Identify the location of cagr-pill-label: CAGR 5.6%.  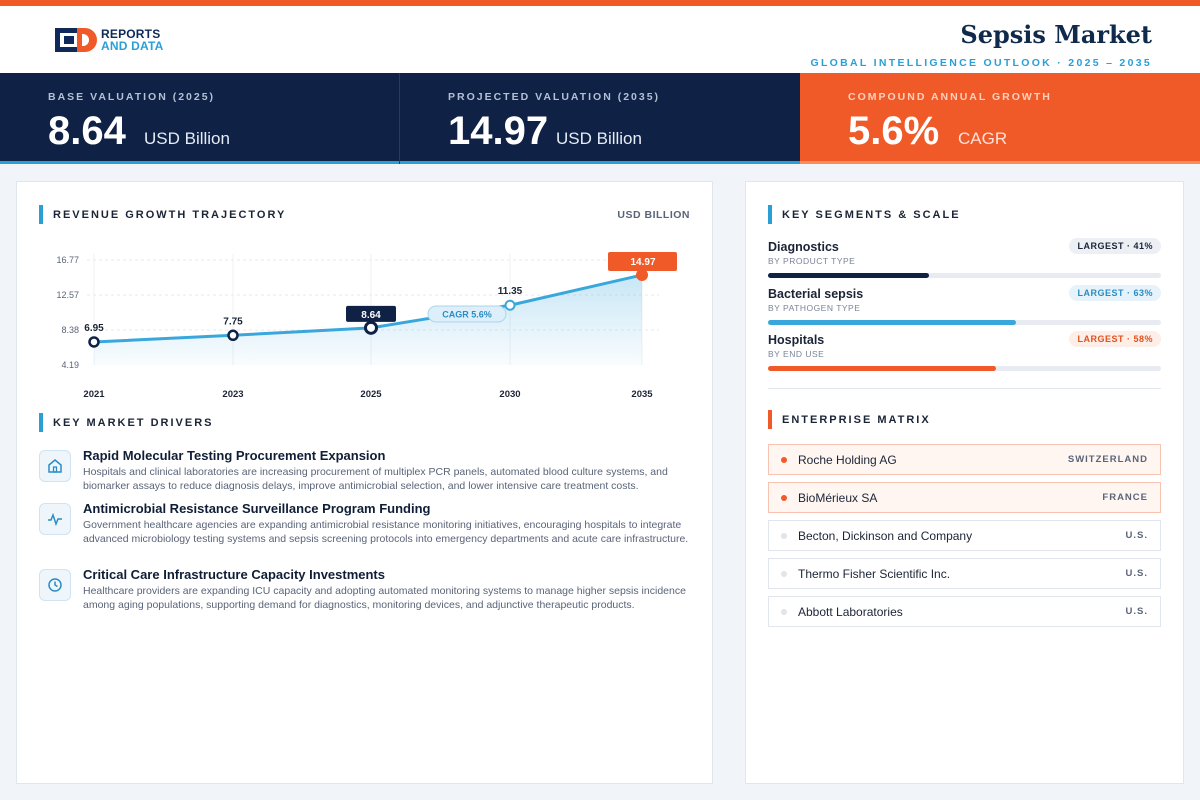
(467, 315).